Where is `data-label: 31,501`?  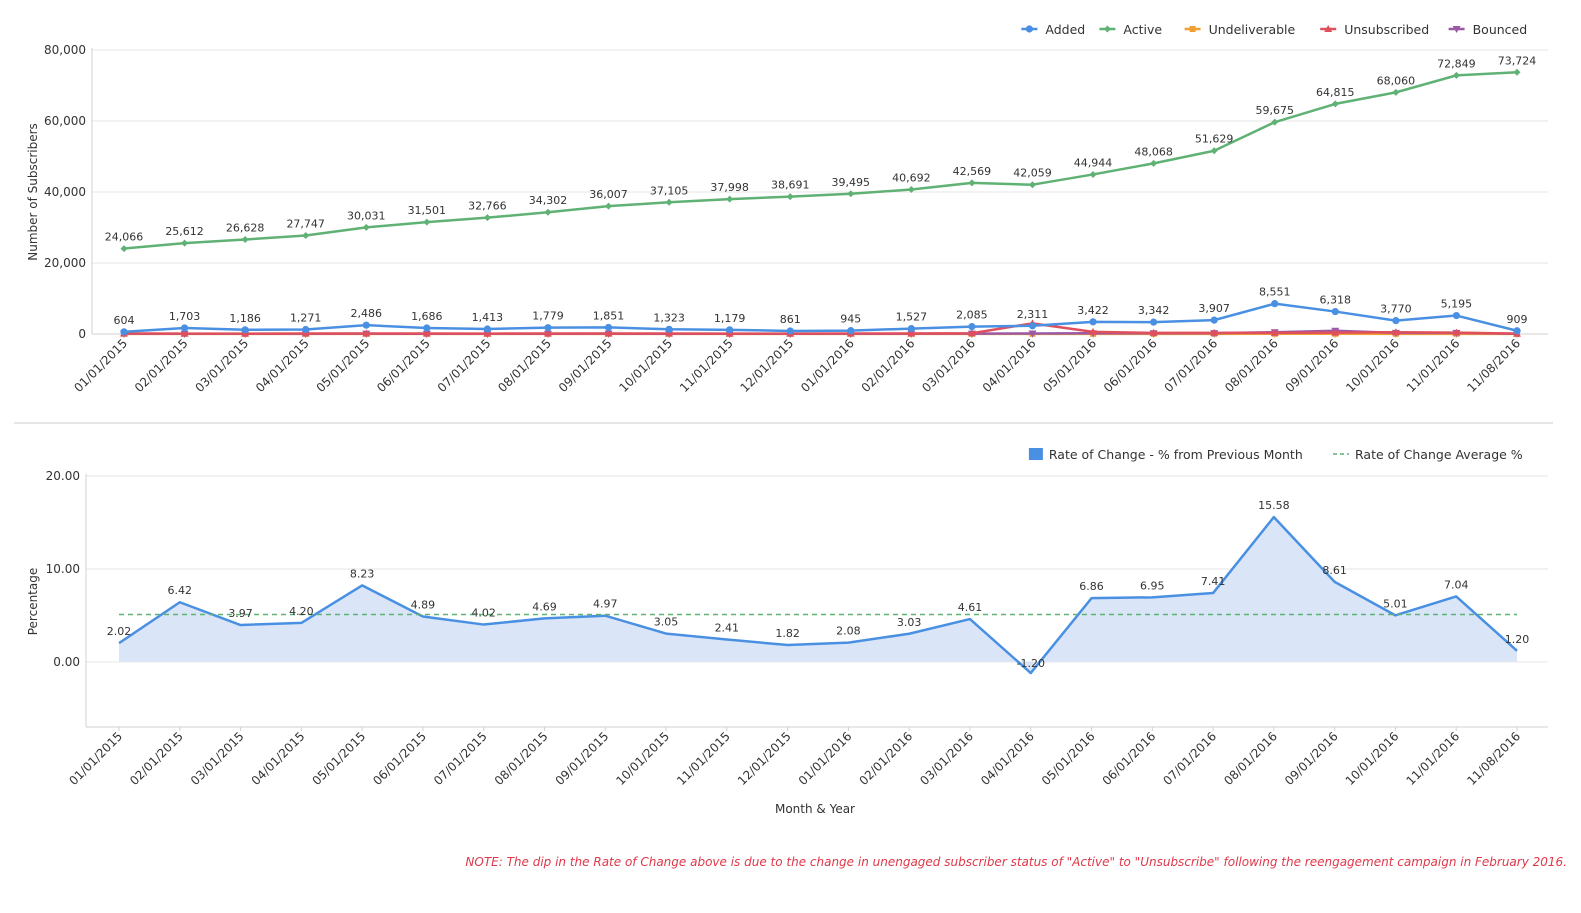
data-label: 31,501 is located at coordinates (427, 210).